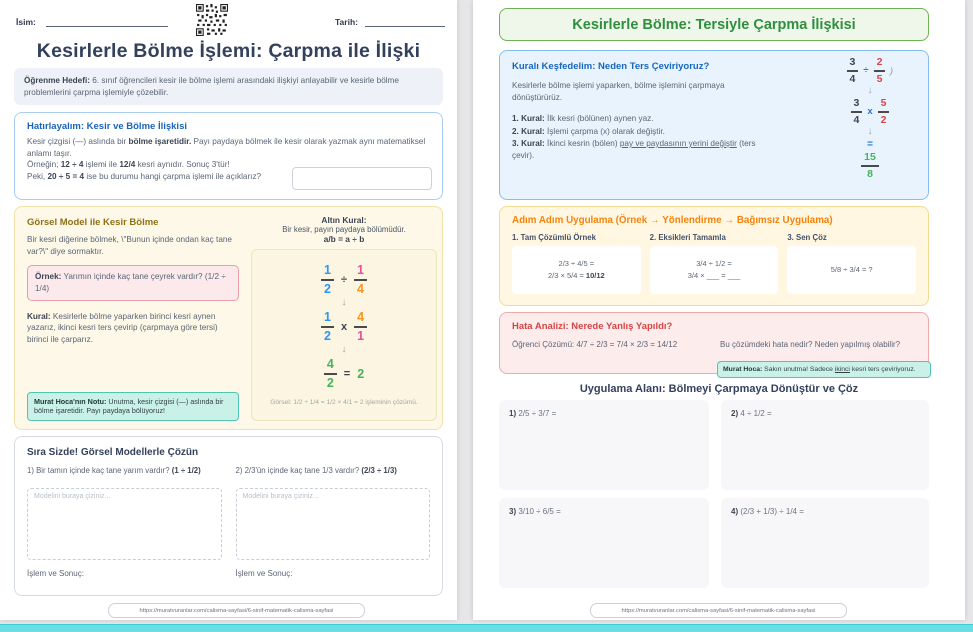 The image size is (973, 632). I want to click on qr-code, so click(212, 20).